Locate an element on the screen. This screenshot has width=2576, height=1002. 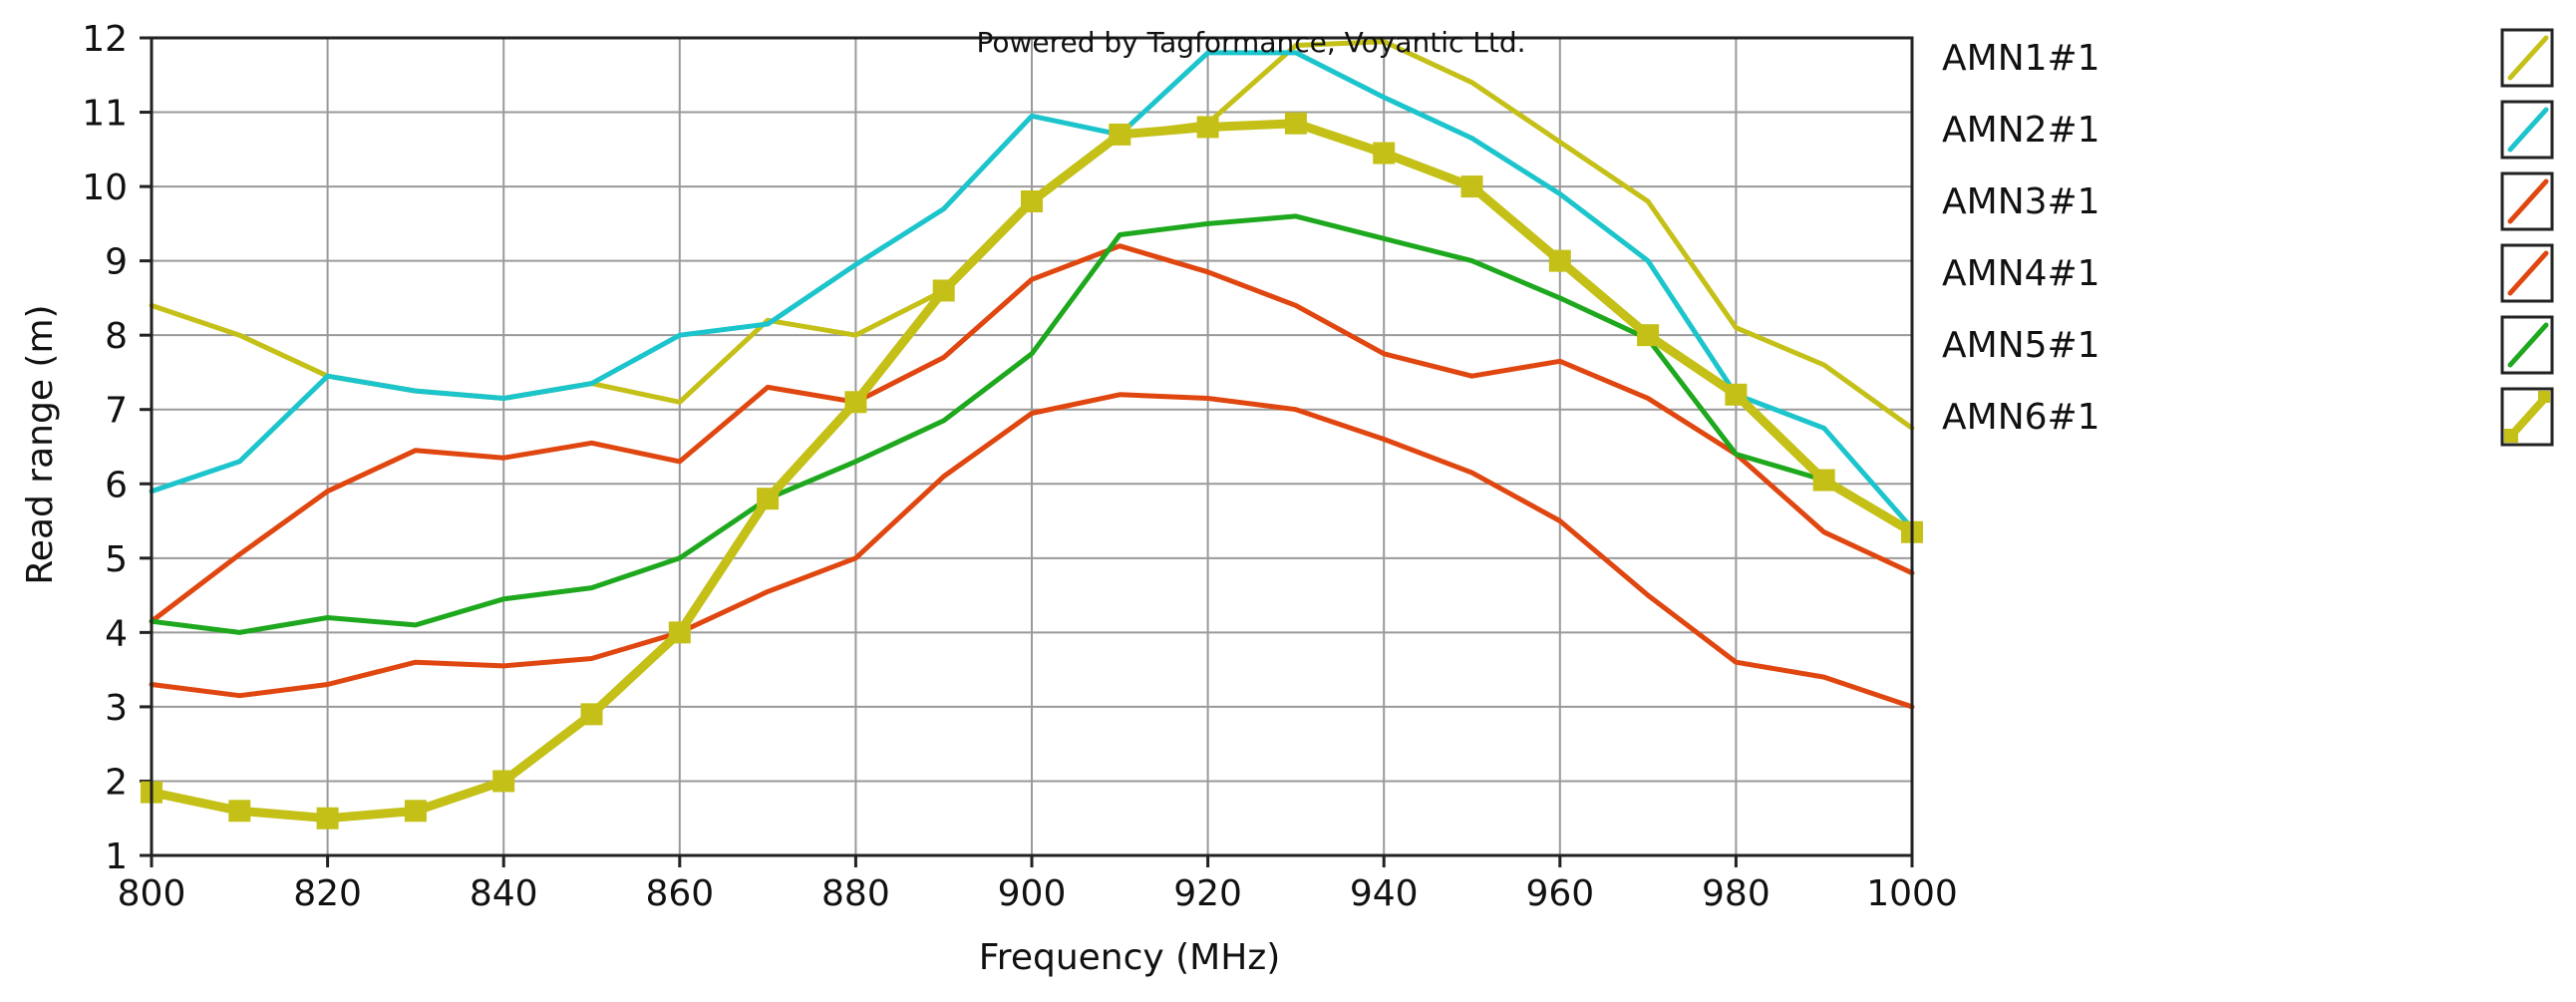
legend-label: AMN1#1 is located at coordinates (2021, 58).